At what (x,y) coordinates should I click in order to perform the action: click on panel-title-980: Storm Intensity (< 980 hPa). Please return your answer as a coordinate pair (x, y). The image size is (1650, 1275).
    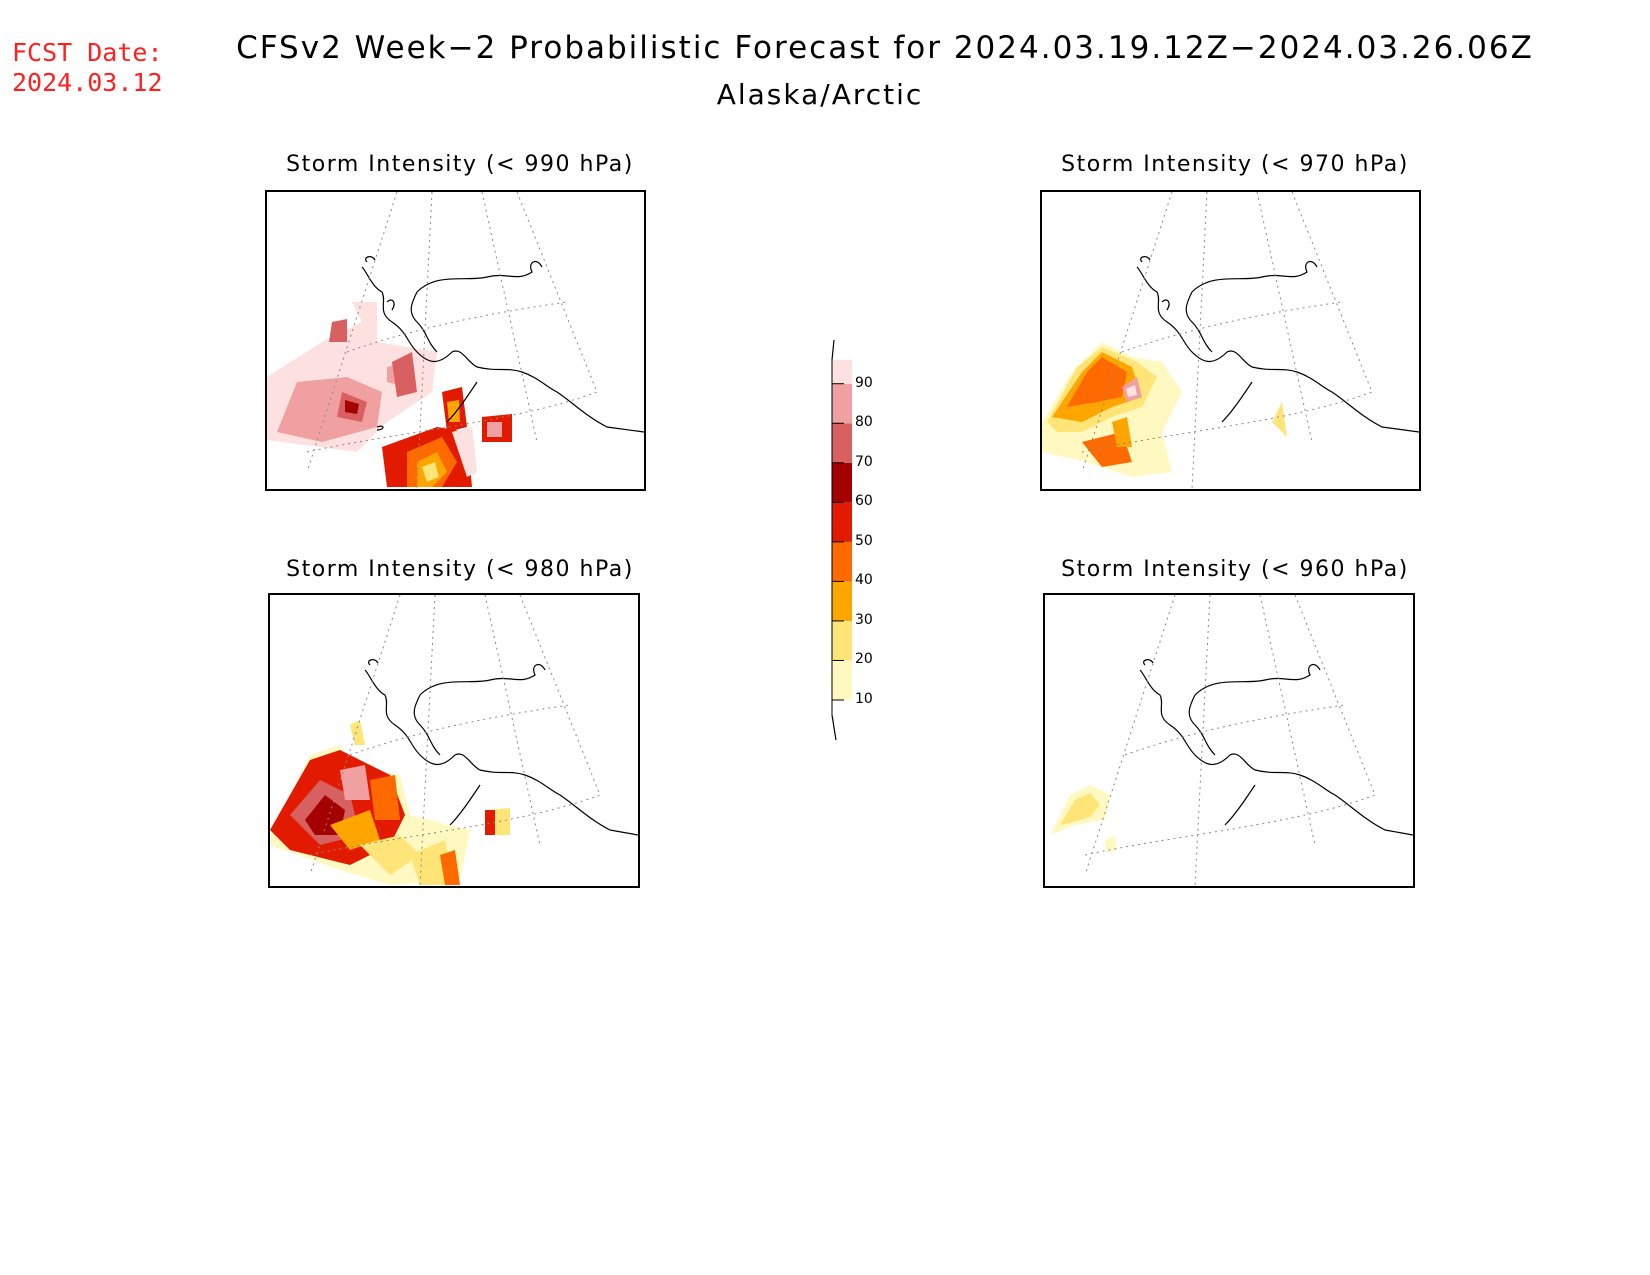
    Looking at the image, I should click on (460, 569).